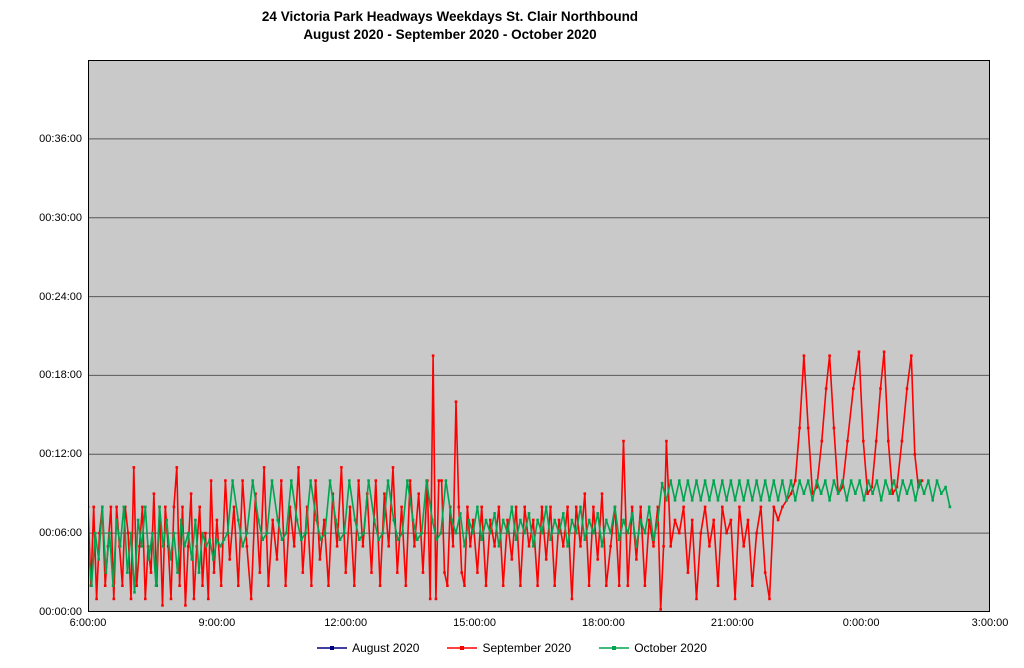  What do you see at coordinates (670, 648) in the screenshot?
I see `legend-label: October 2020` at bounding box center [670, 648].